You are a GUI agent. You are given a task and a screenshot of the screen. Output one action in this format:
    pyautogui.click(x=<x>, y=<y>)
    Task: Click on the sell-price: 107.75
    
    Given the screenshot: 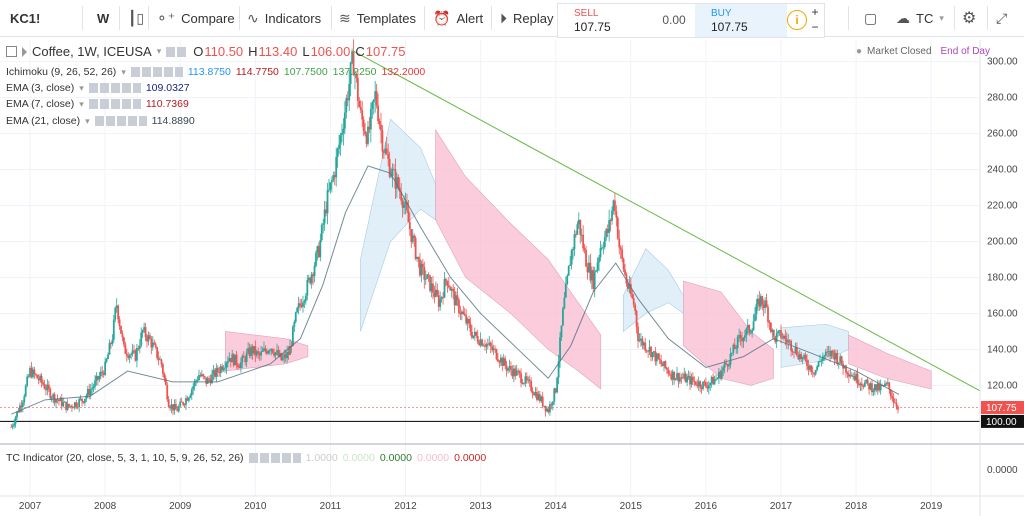 What is the action you would take?
    pyautogui.click(x=592, y=27)
    